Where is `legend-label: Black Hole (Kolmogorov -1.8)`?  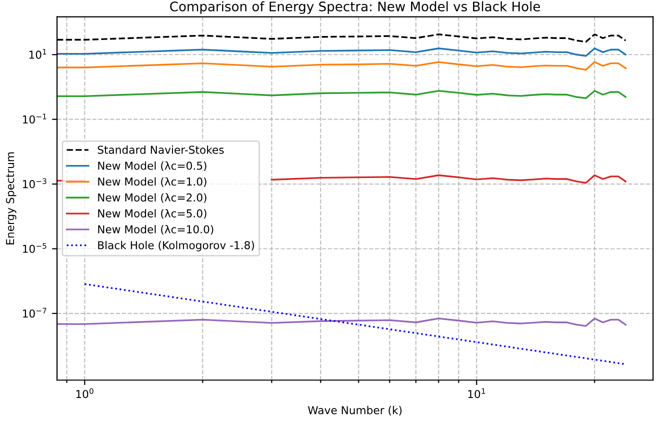
legend-label: Black Hole (Kolmogorov -1.8) is located at coordinates (176, 246).